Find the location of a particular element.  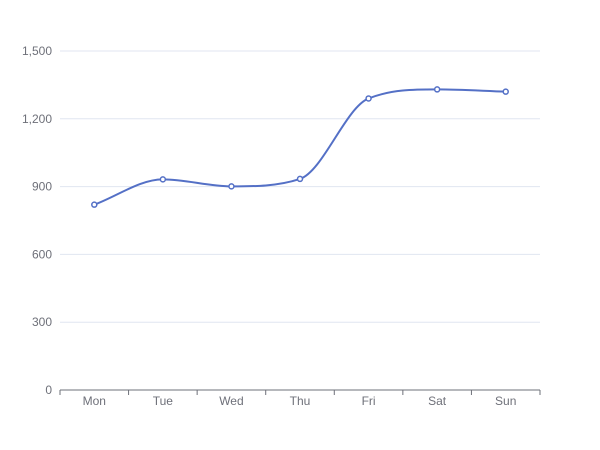

y-tick-label: 1,500 is located at coordinates (37, 51).